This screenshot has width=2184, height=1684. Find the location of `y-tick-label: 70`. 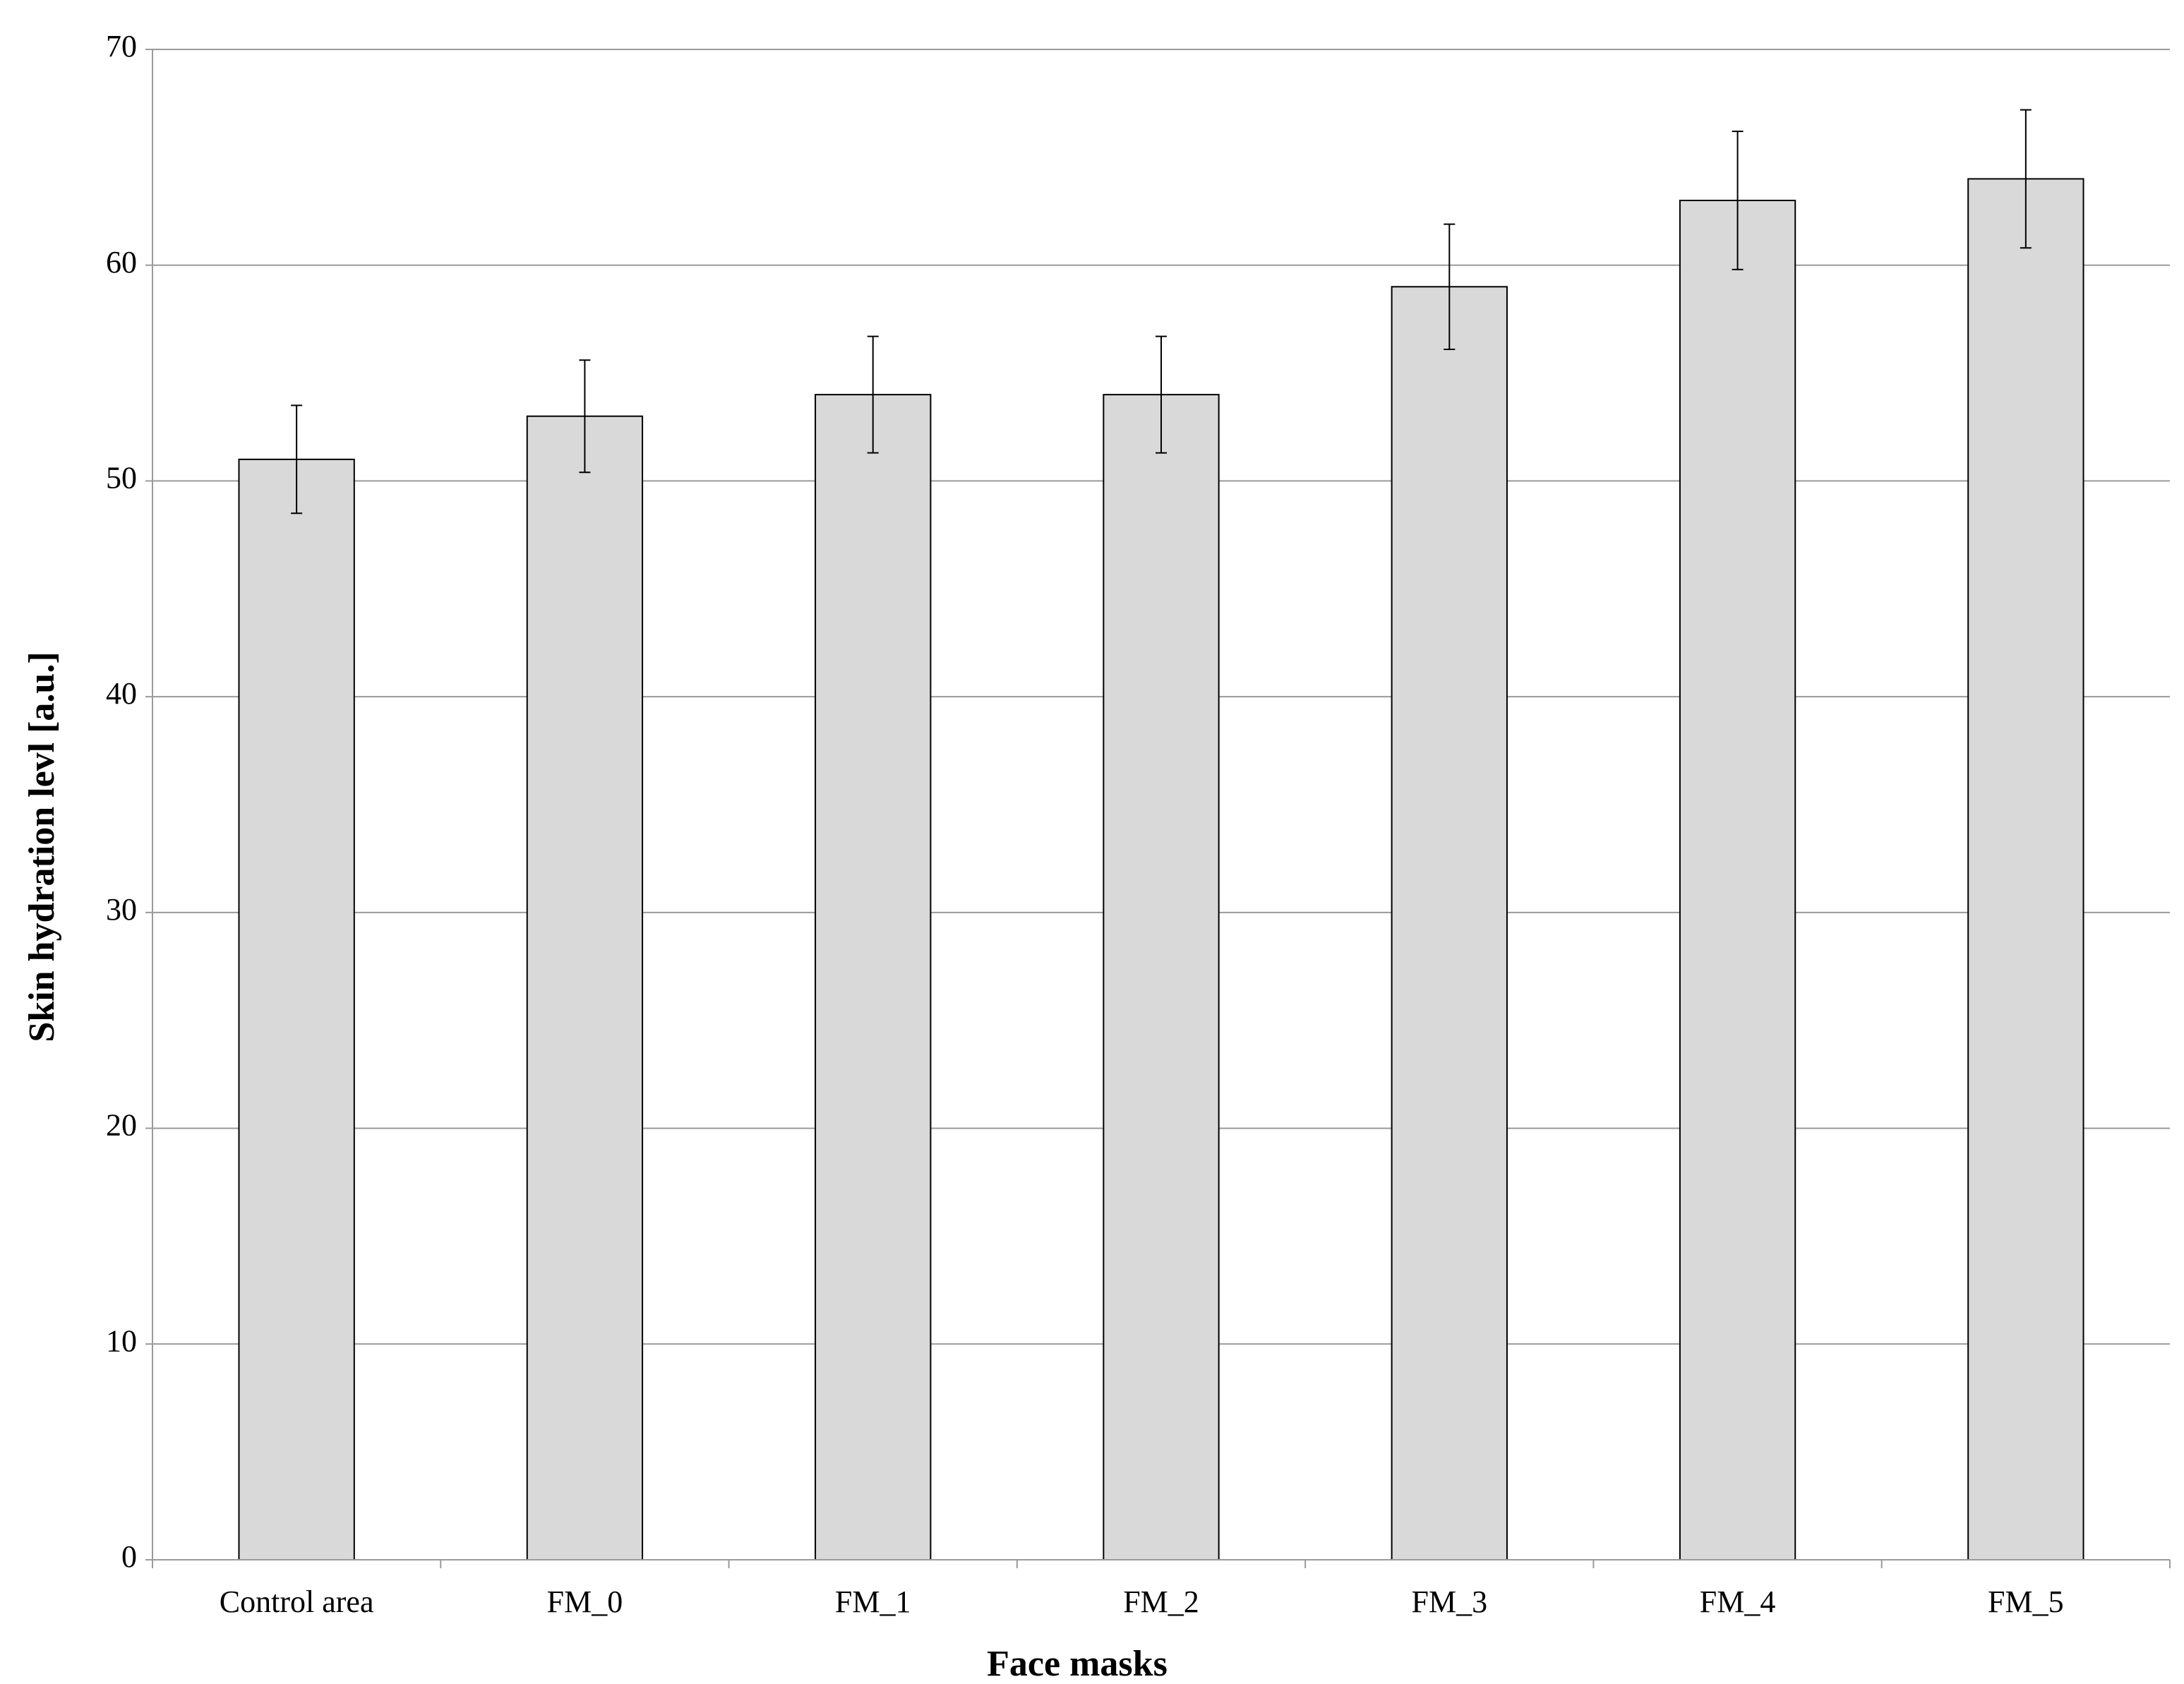

y-tick-label: 70 is located at coordinates (122, 46).